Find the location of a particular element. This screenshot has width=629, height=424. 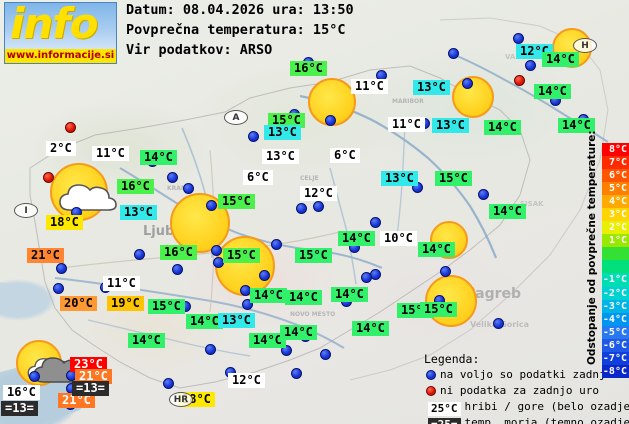

legend-mountain-text: hribi / gore (belo ozadje) is located at coordinates (546, 406).